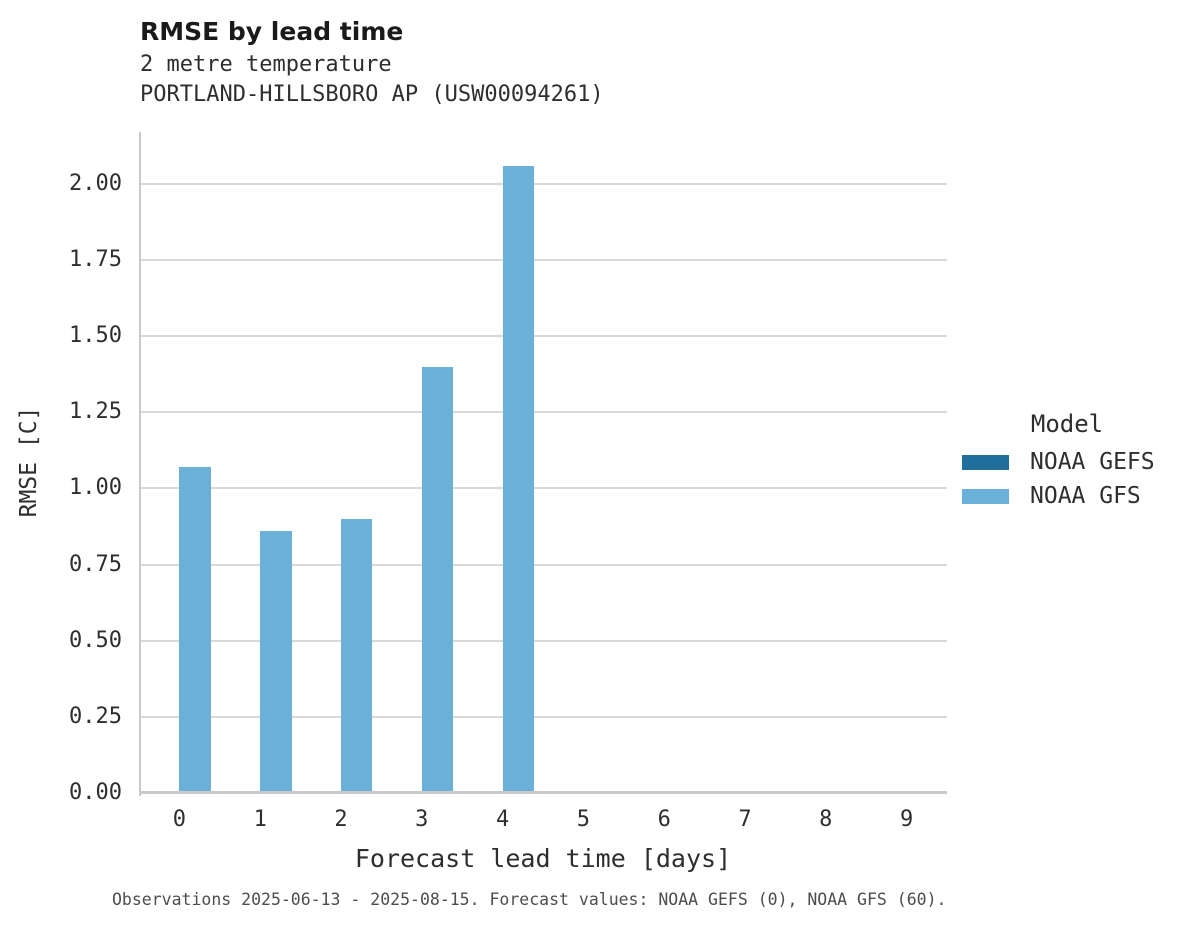 The height and width of the screenshot is (928, 1185). Describe the element at coordinates (543, 488) in the screenshot. I see `gridline-y-1.00` at that location.